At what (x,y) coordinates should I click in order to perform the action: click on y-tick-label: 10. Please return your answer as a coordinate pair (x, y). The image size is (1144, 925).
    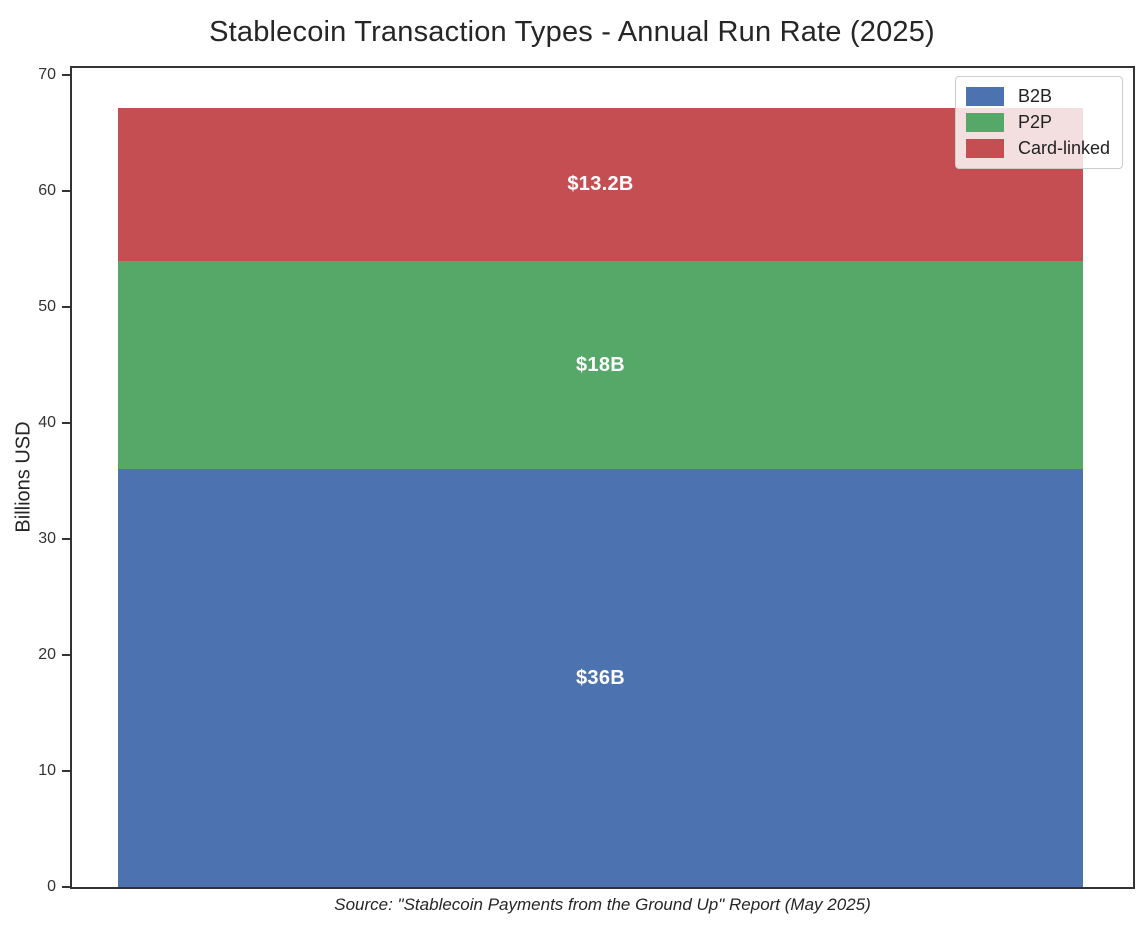
    Looking at the image, I should click on (47, 770).